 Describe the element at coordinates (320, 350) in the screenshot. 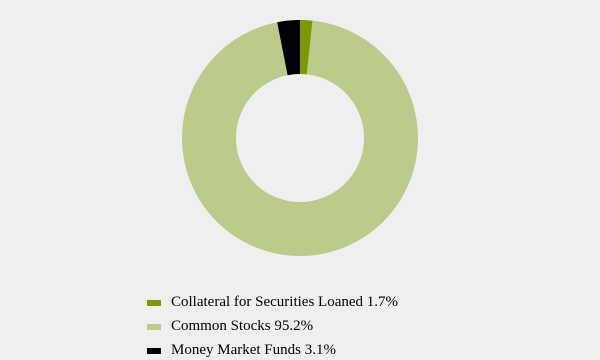

I see `legend-value: 3.1%` at that location.